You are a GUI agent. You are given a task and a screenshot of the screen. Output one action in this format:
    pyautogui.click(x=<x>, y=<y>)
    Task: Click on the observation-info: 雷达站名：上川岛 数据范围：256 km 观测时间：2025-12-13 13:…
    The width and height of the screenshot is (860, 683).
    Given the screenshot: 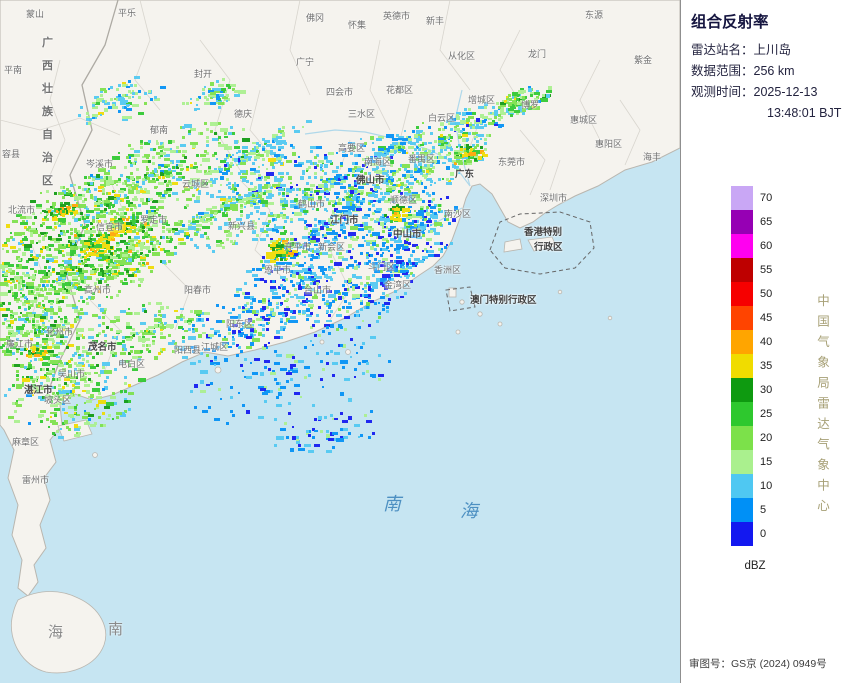 What is the action you would take?
    pyautogui.click(x=766, y=82)
    